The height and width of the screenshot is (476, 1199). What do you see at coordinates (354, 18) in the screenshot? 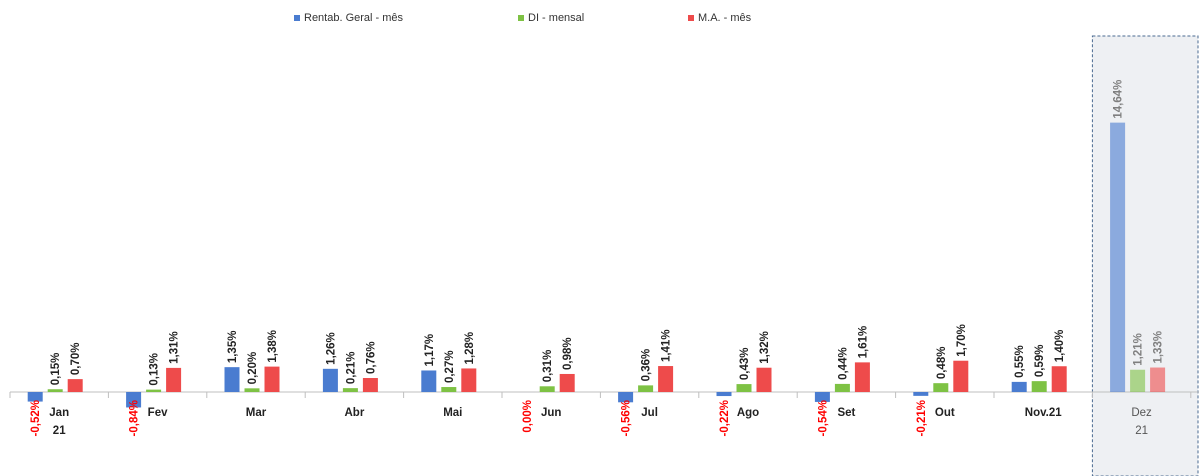
I see `legend-label-rentab-geral: Rentab. Geral - mês` at bounding box center [354, 18].